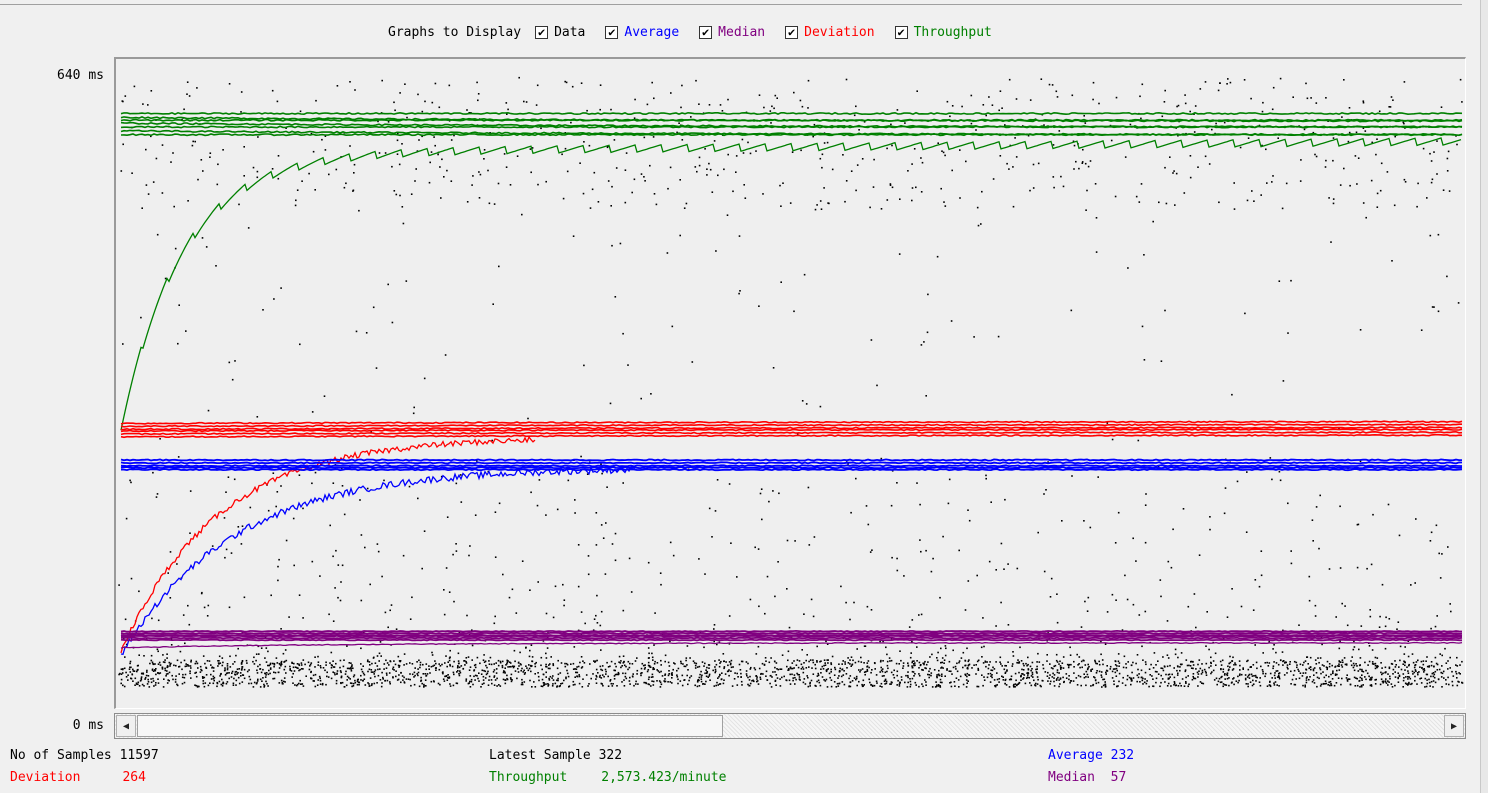 This screenshot has width=1488, height=793. What do you see at coordinates (430, 726) in the screenshot?
I see `scrollbar-thumb` at bounding box center [430, 726].